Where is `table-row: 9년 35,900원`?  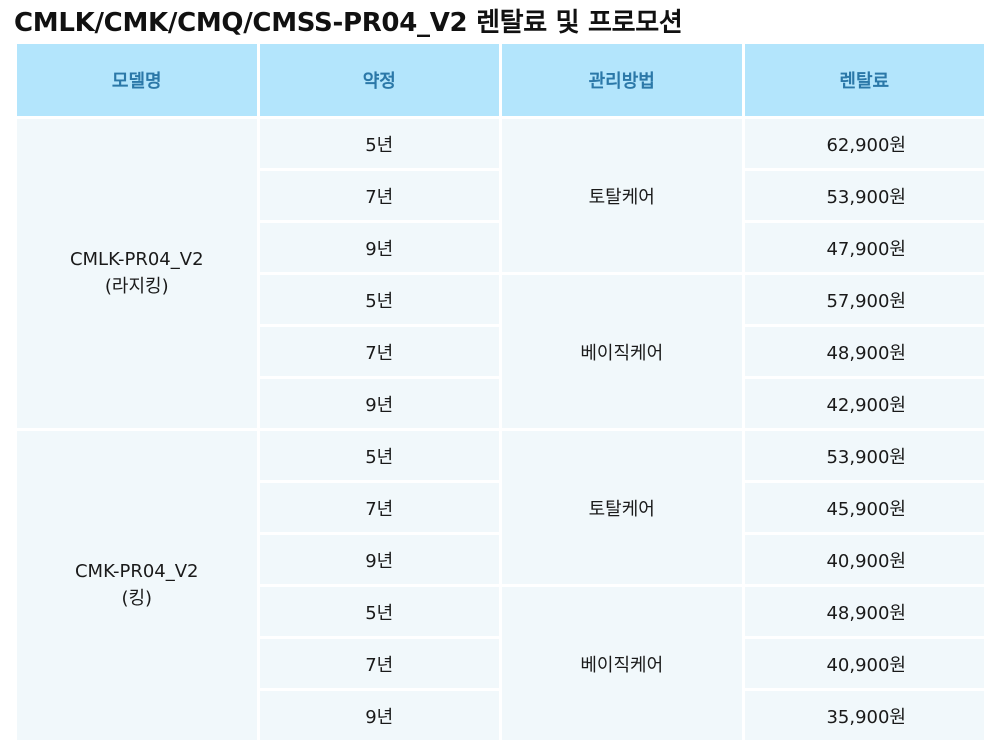 table-row: 9년 35,900원 is located at coordinates (500, 715).